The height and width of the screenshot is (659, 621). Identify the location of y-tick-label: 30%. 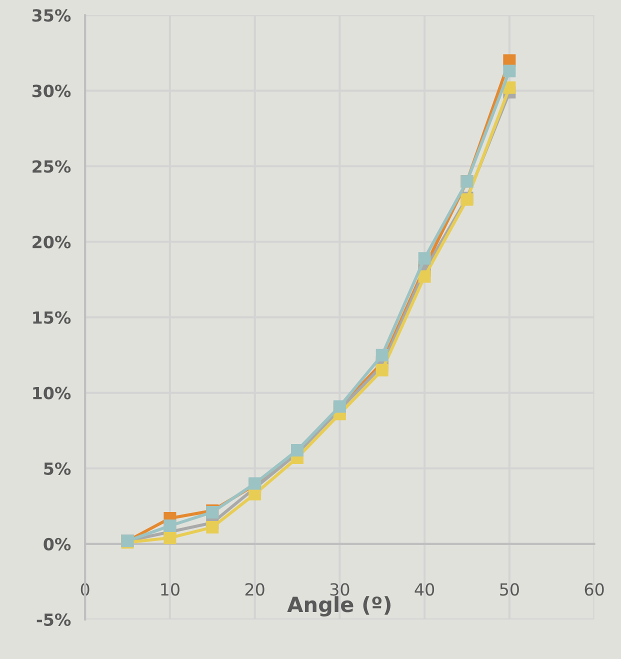
(51, 91).